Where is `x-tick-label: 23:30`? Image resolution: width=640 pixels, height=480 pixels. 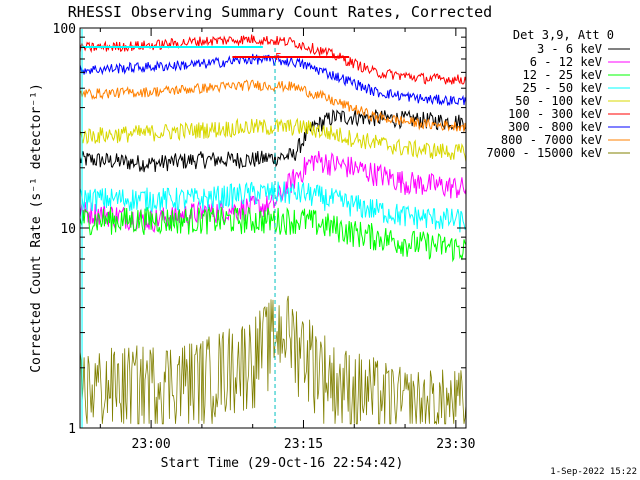 x-tick-label: 23:30 is located at coordinates (455, 444).